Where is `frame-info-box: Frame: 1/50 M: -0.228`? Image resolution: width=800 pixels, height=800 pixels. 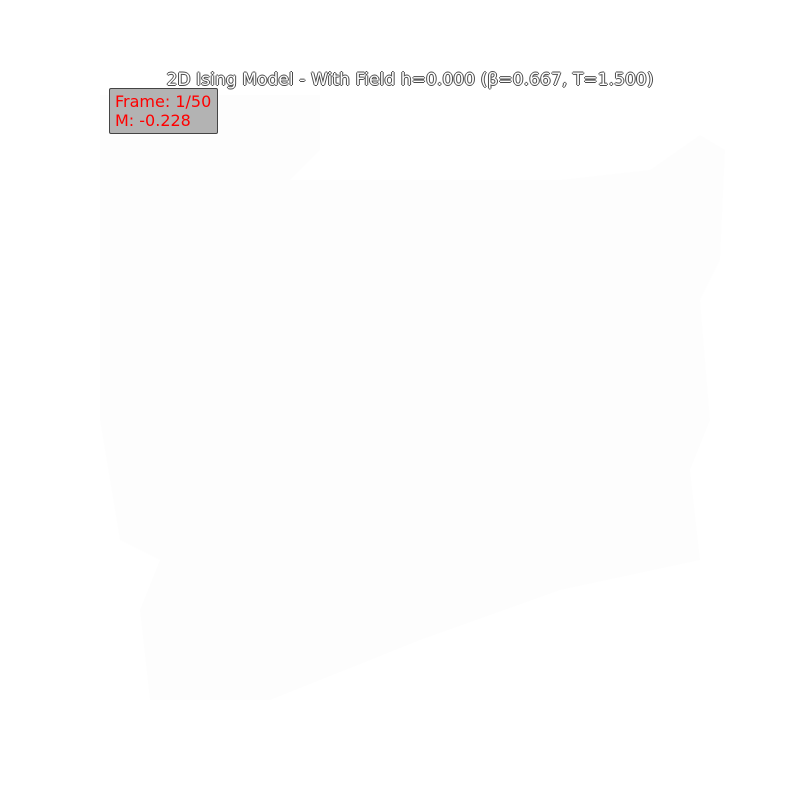 frame-info-box: Frame: 1/50 M: -0.228 is located at coordinates (163, 111).